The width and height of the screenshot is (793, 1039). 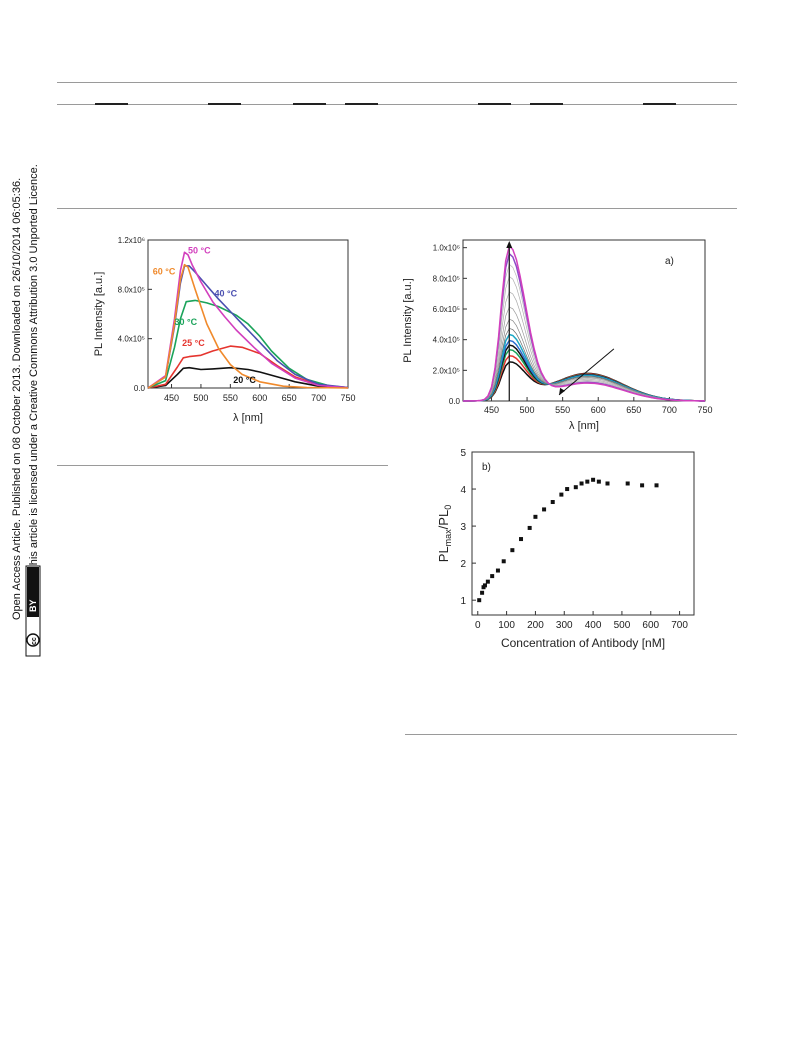 I want to click on series-label: 30 °C, so click(x=185, y=322).